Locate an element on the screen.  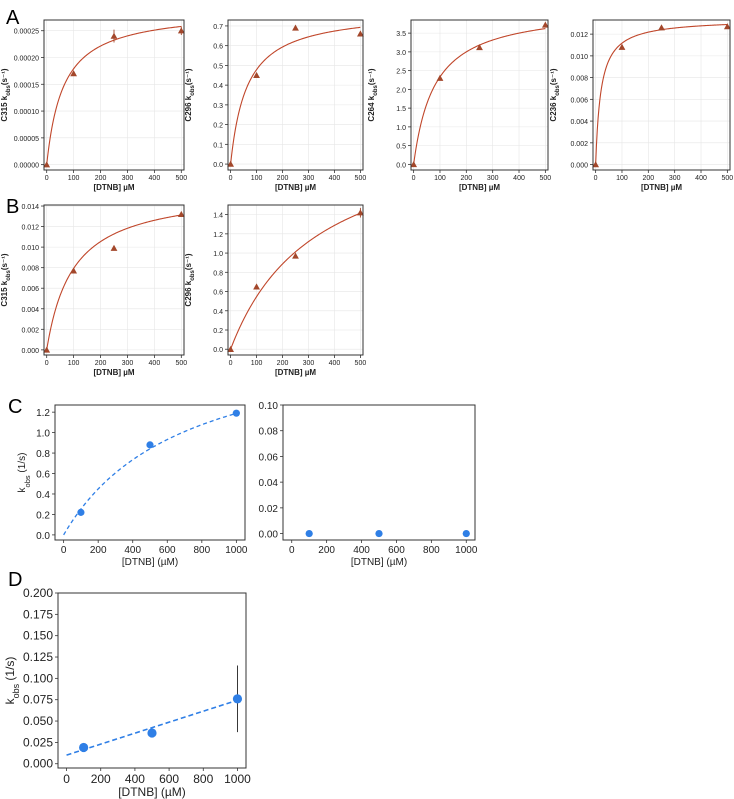
y-tick-label: 0.150 is located at coordinates (38, 636).